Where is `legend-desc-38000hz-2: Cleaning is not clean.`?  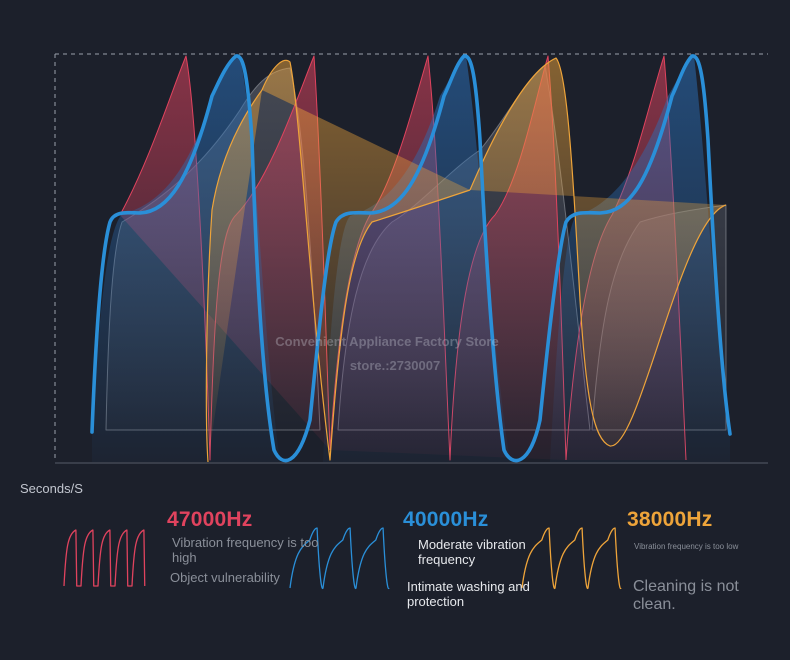 legend-desc-38000hz-2: Cleaning is not clean. is located at coordinates (686, 595).